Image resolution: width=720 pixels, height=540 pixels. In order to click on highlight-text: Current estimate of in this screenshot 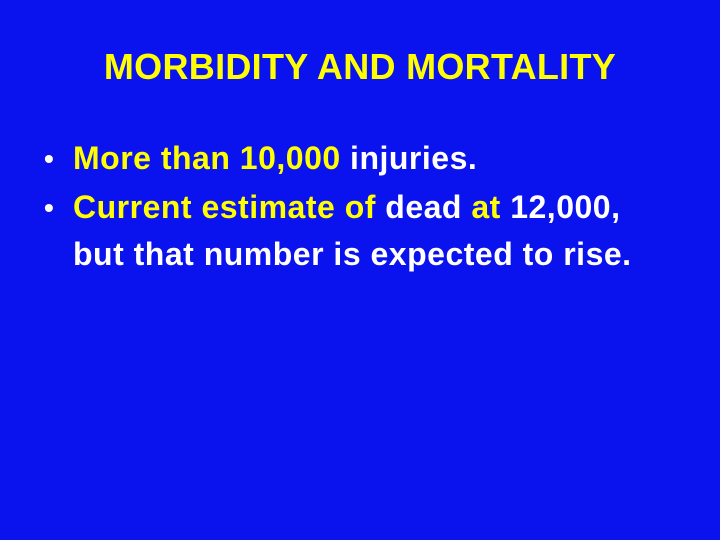, I will do `click(224, 207)`.